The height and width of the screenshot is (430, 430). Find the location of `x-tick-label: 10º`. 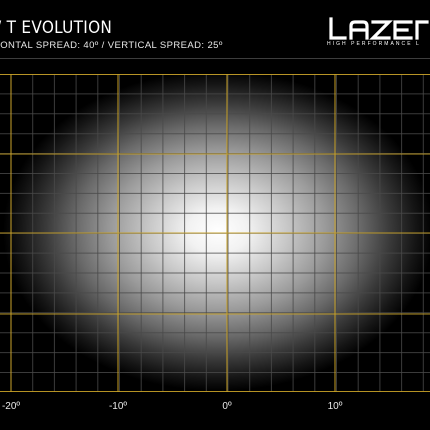

x-tick-label: 10º is located at coordinates (335, 406).